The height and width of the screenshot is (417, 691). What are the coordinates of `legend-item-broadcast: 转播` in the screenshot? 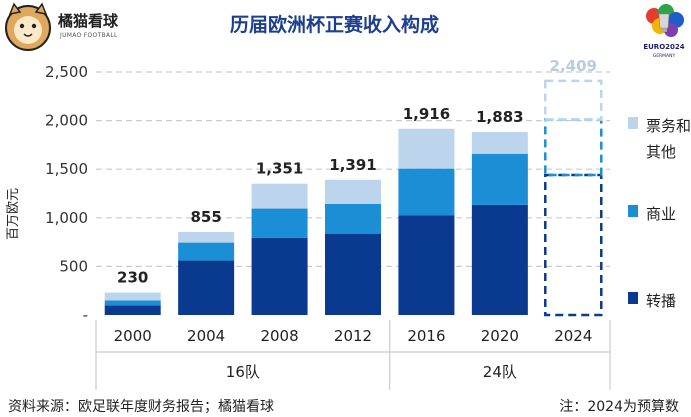 It's located at (652, 301).